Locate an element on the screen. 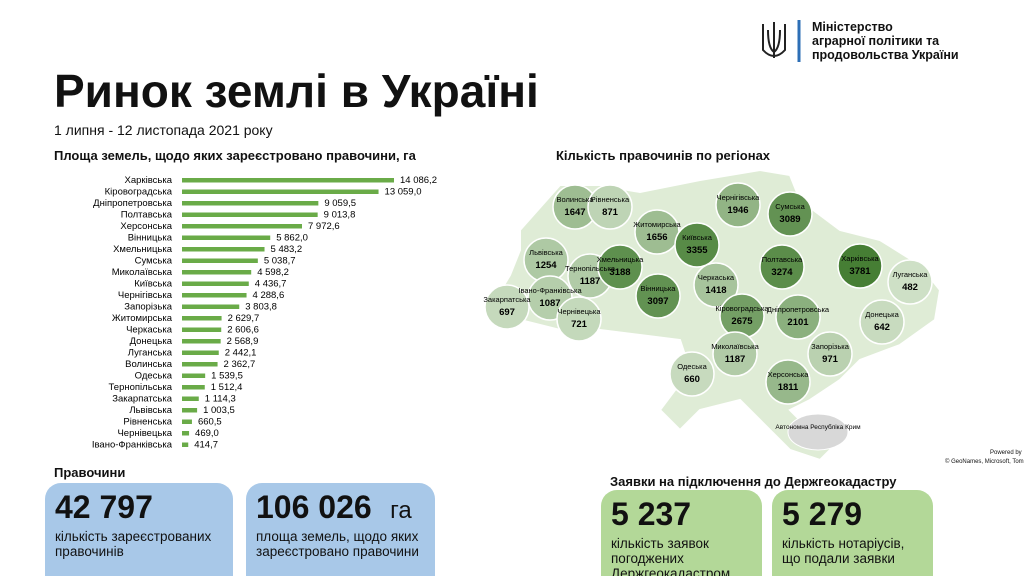  category-label: Вінницька is located at coordinates (150, 238).